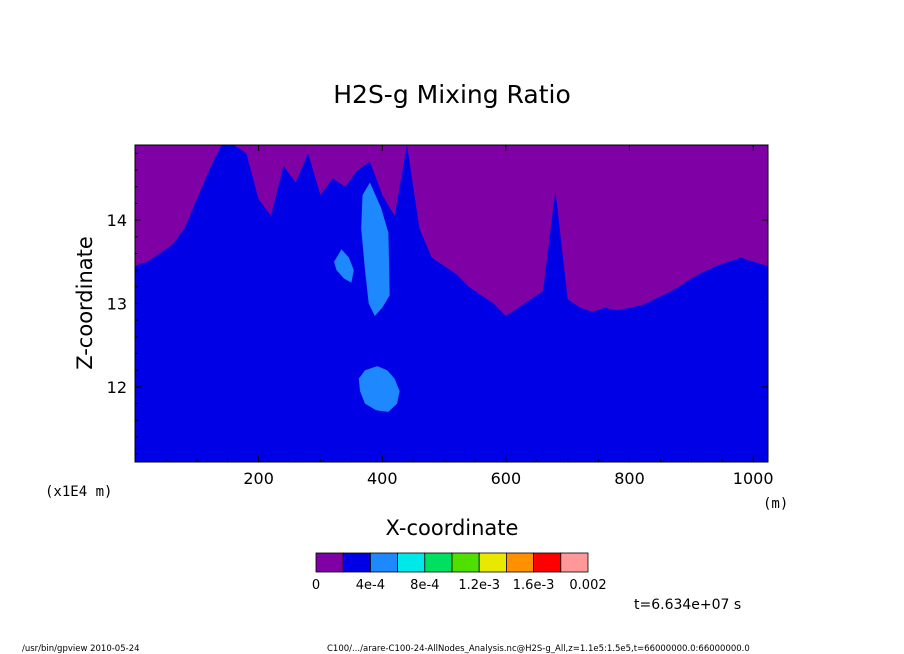 Image resolution: width=904 pixels, height=654 pixels. What do you see at coordinates (452, 94) in the screenshot?
I see `chart-title: H2S-g Mixing Ratio` at bounding box center [452, 94].